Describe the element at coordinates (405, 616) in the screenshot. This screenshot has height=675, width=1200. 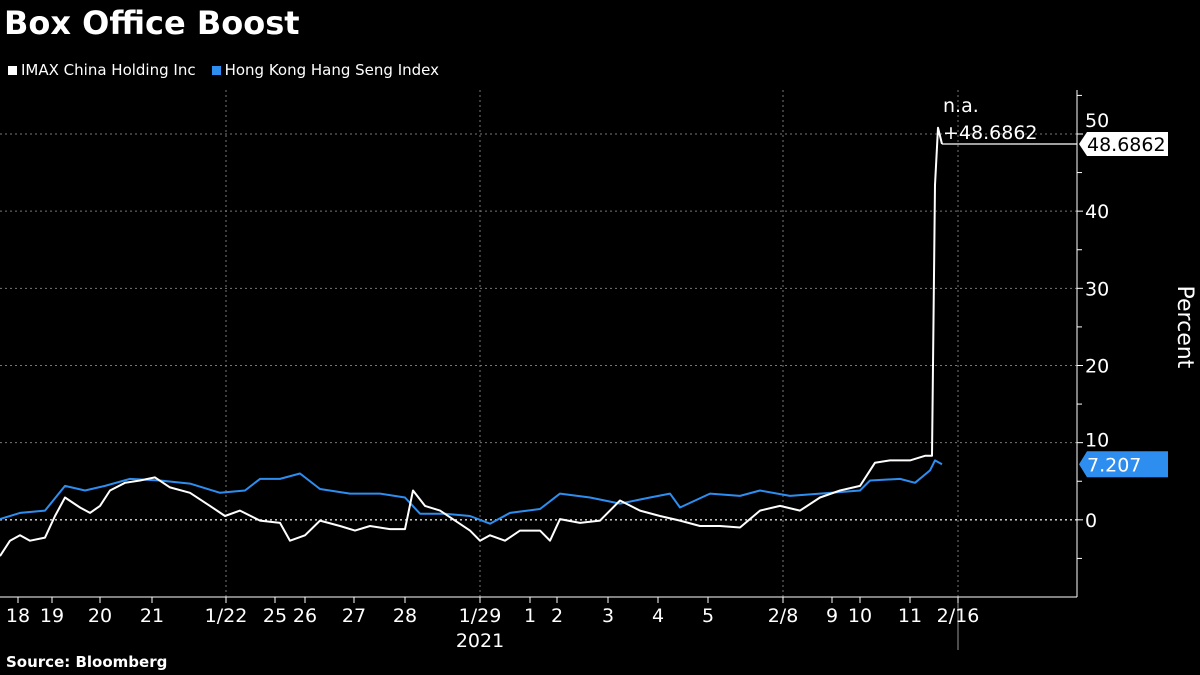
I see `x-tick-label: 28` at that location.